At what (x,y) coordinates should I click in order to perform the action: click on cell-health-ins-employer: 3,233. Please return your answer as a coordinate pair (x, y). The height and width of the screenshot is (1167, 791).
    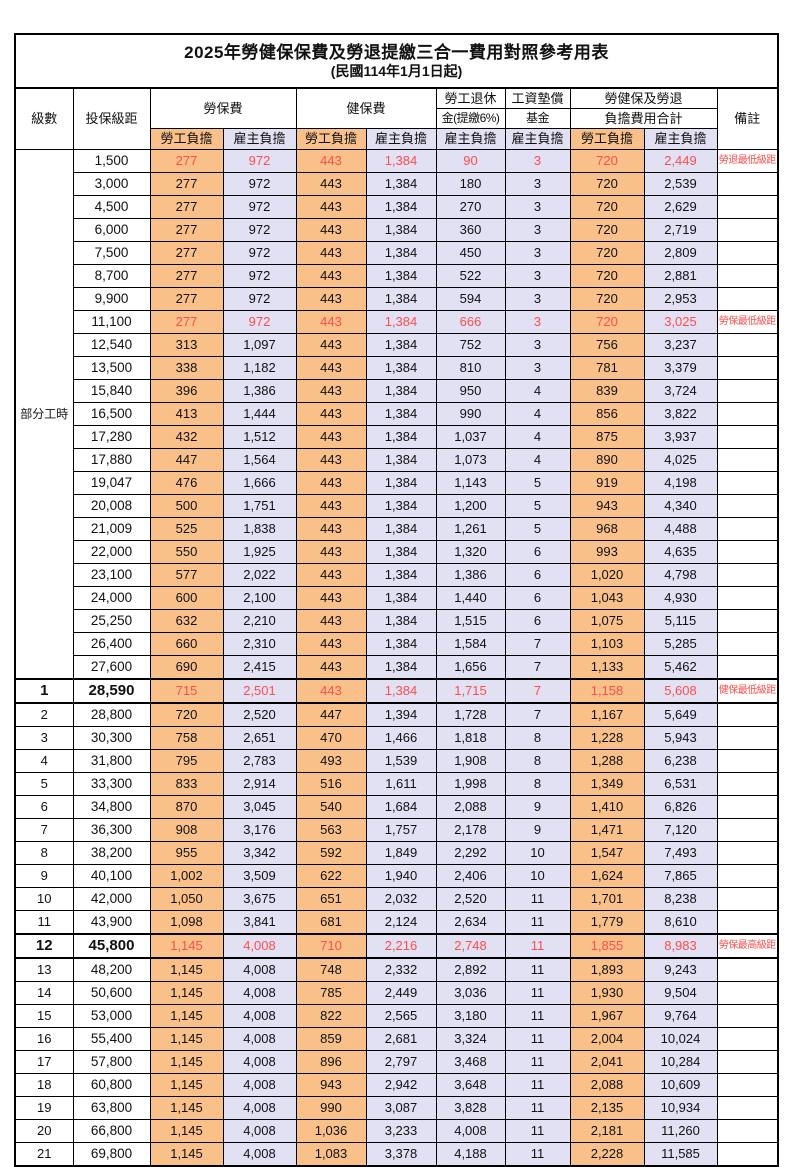
    Looking at the image, I should click on (401, 1131).